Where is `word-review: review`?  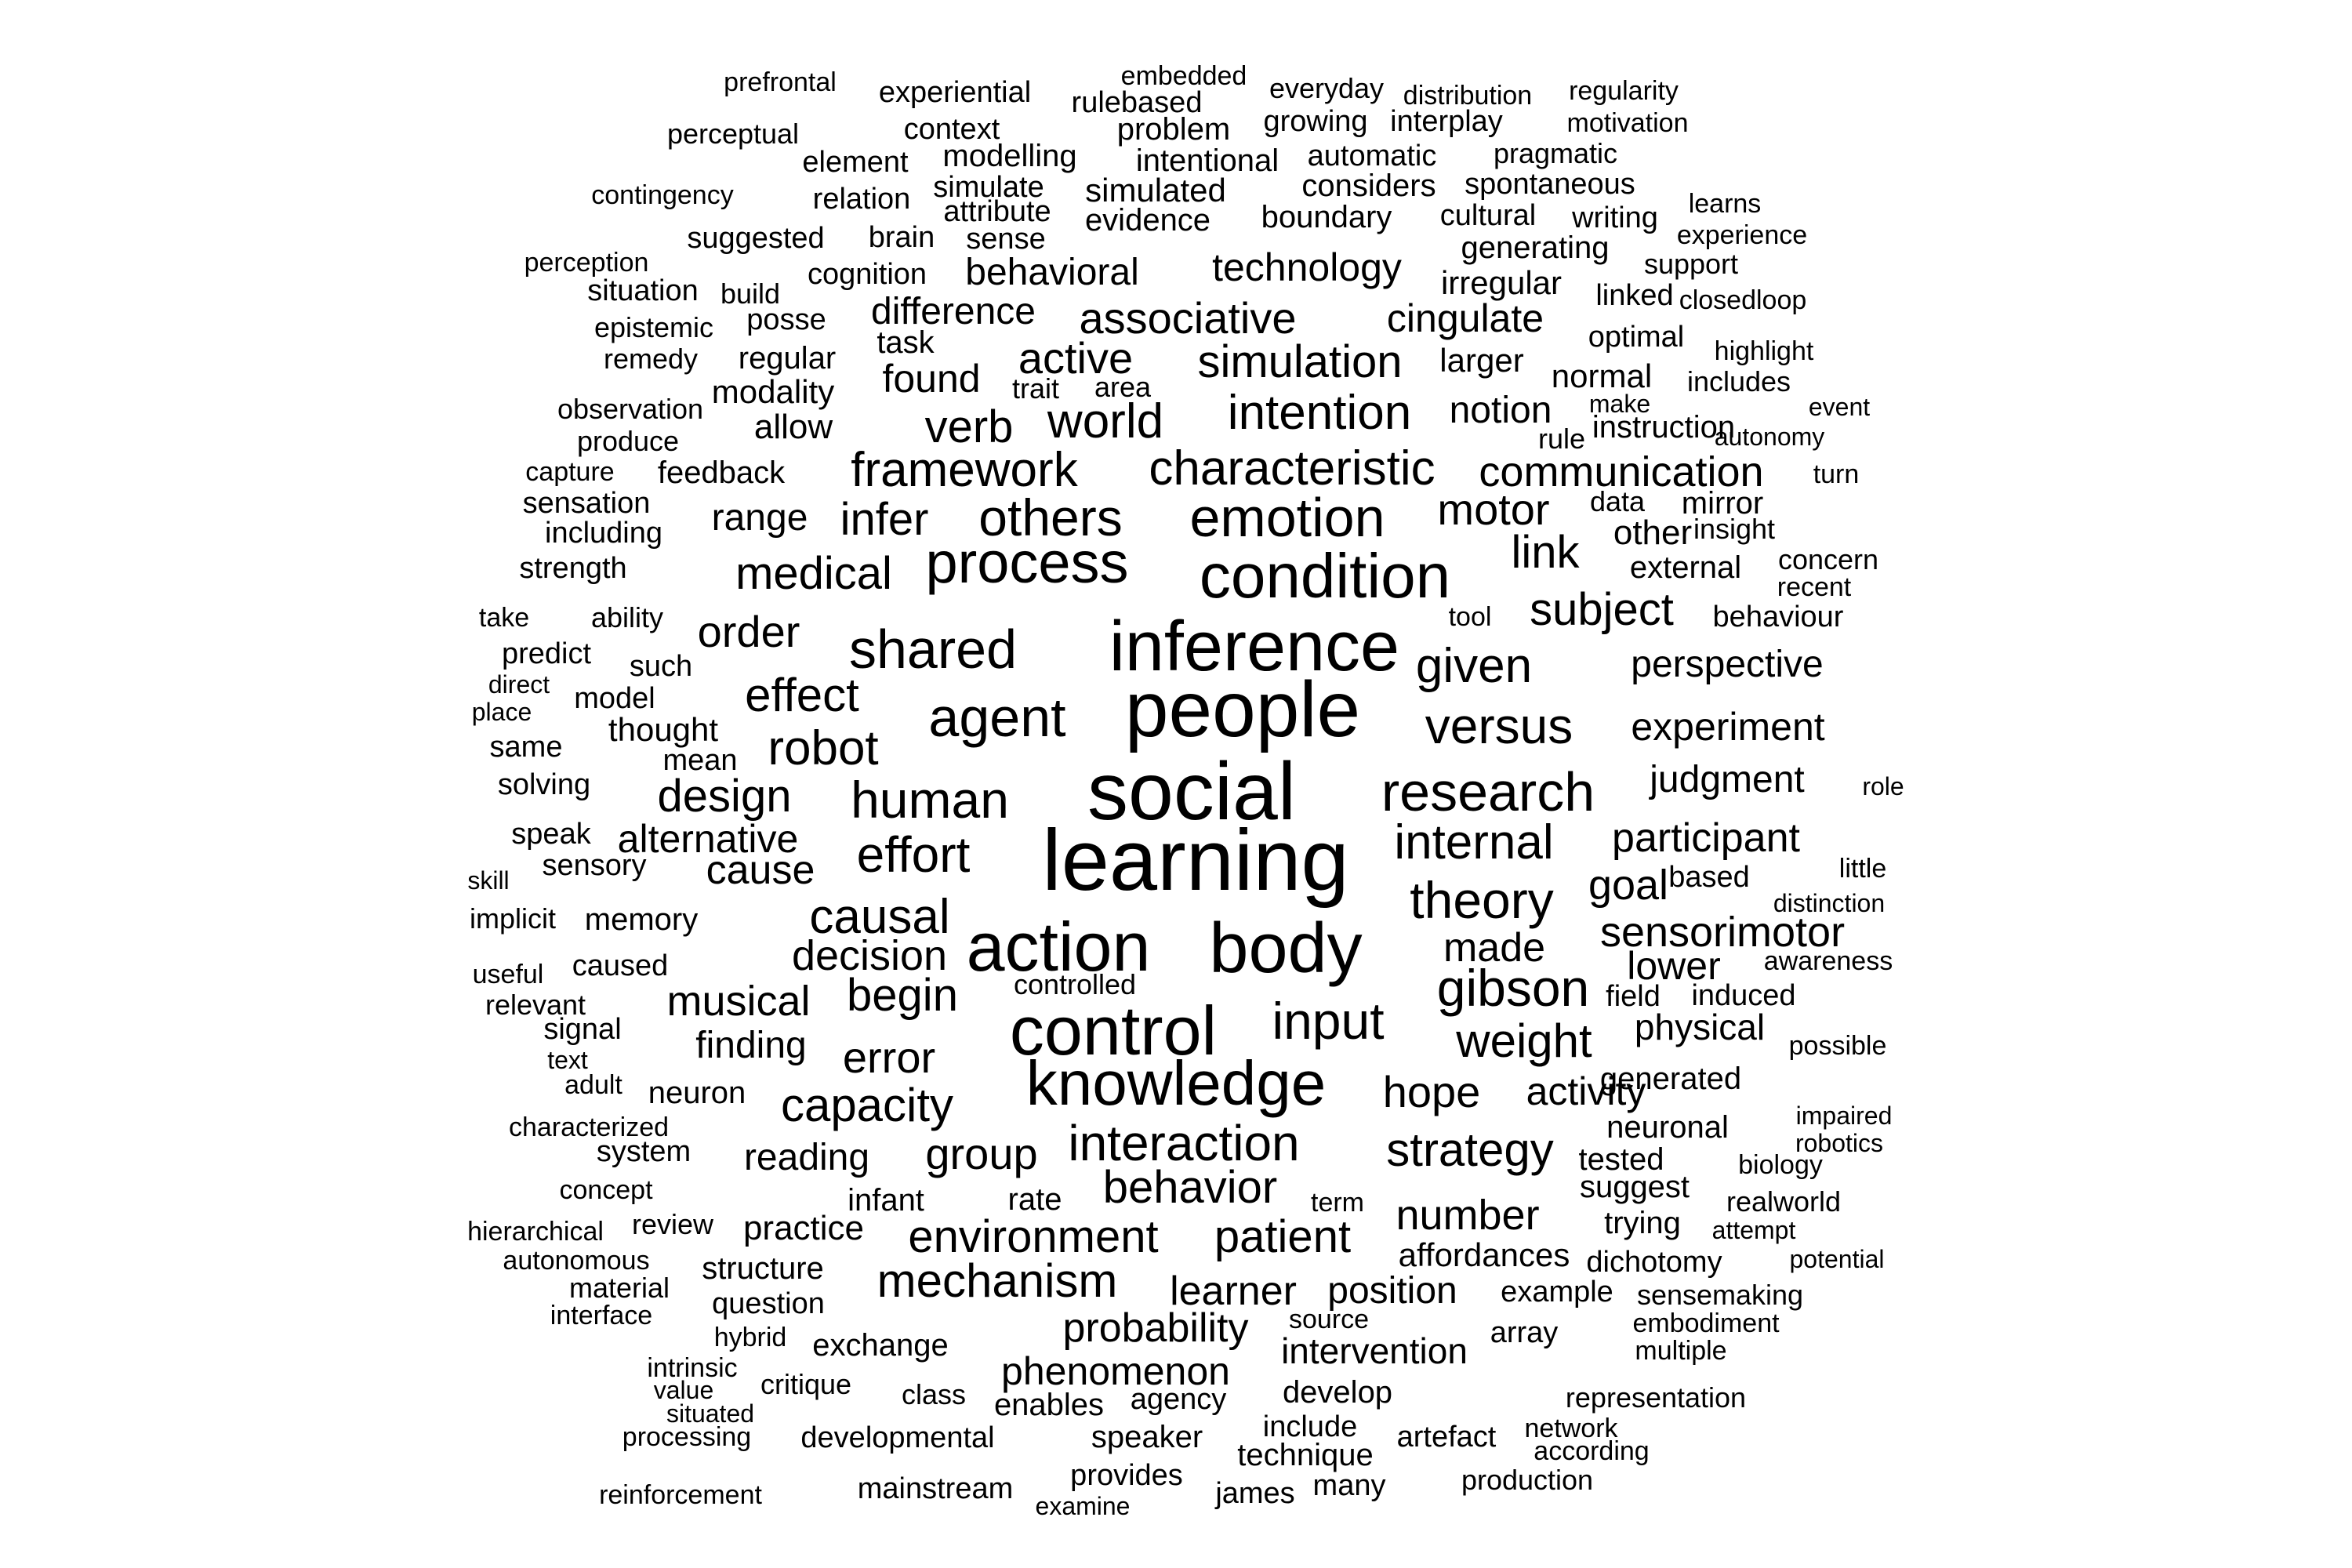
word-review: review is located at coordinates (672, 1224).